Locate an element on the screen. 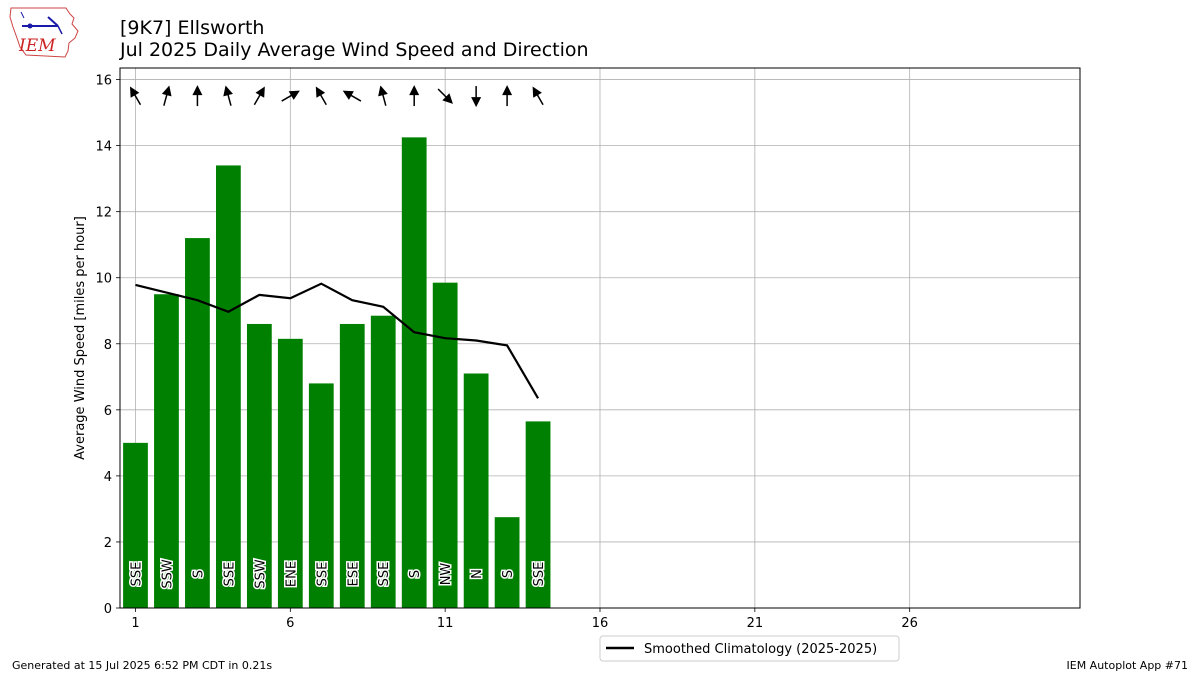 Image resolution: width=1200 pixels, height=675 pixels. x-tick-label: 11 is located at coordinates (445, 623).